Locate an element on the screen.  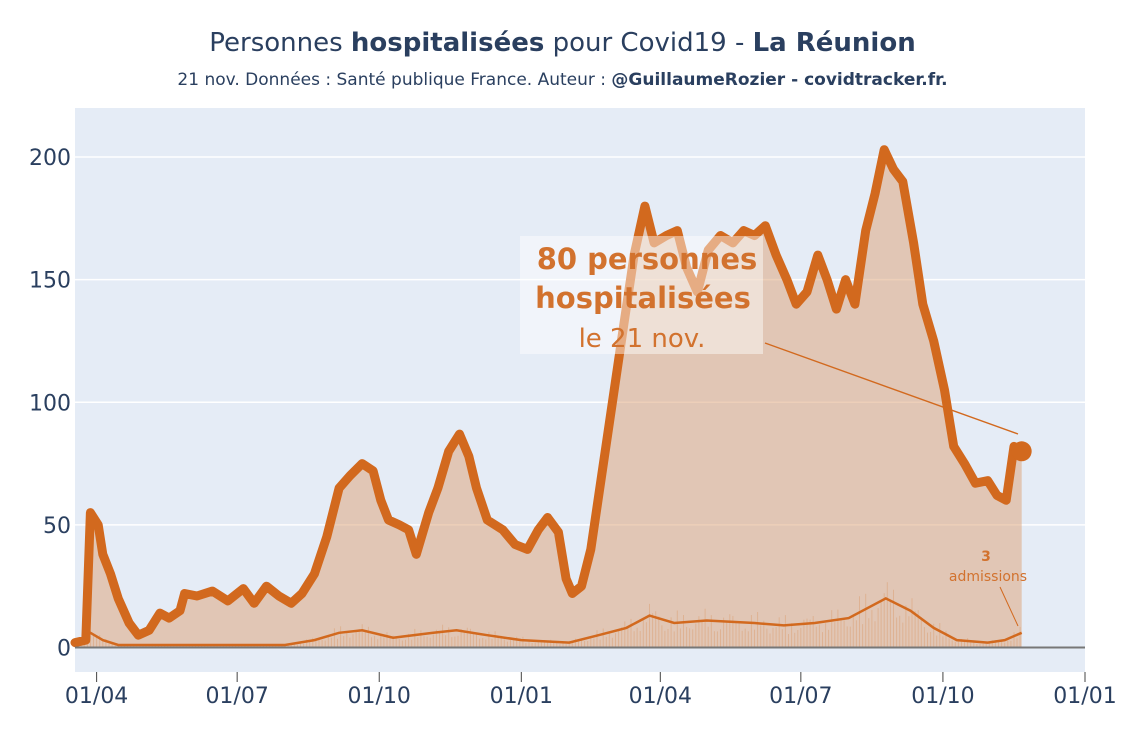
annotation-date: le 21 nov. is located at coordinates (642, 339).